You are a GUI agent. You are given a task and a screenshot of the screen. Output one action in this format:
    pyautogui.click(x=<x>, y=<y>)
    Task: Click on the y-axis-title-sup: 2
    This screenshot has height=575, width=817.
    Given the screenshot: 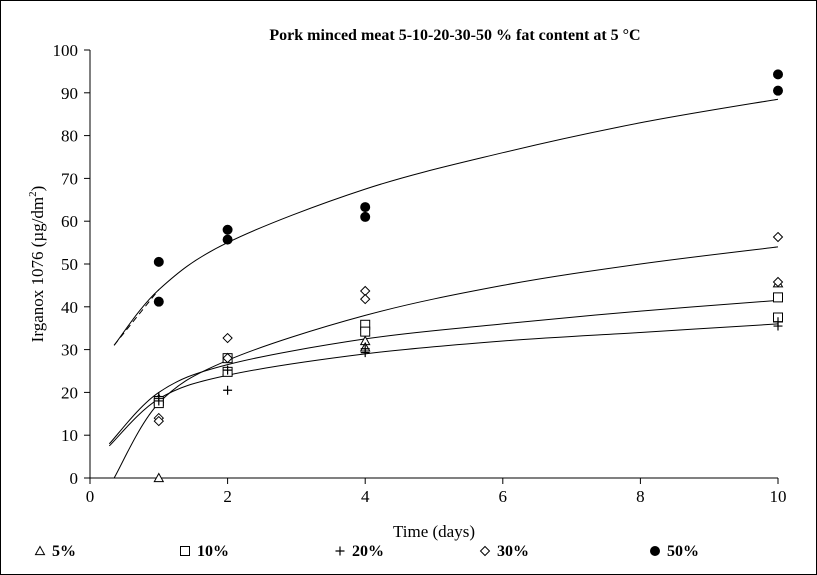 What is the action you would take?
    pyautogui.click(x=33, y=194)
    